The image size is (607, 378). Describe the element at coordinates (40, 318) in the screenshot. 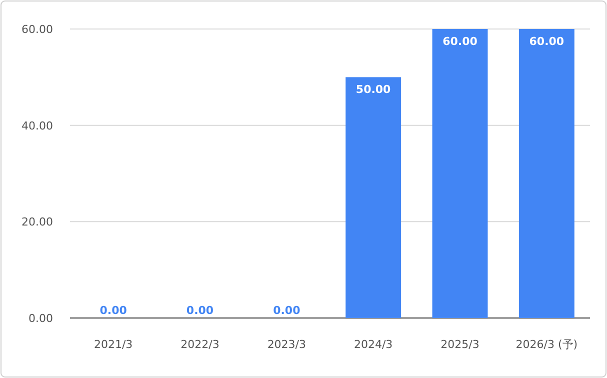

I see `y-tick-label: 0.00` at that location.